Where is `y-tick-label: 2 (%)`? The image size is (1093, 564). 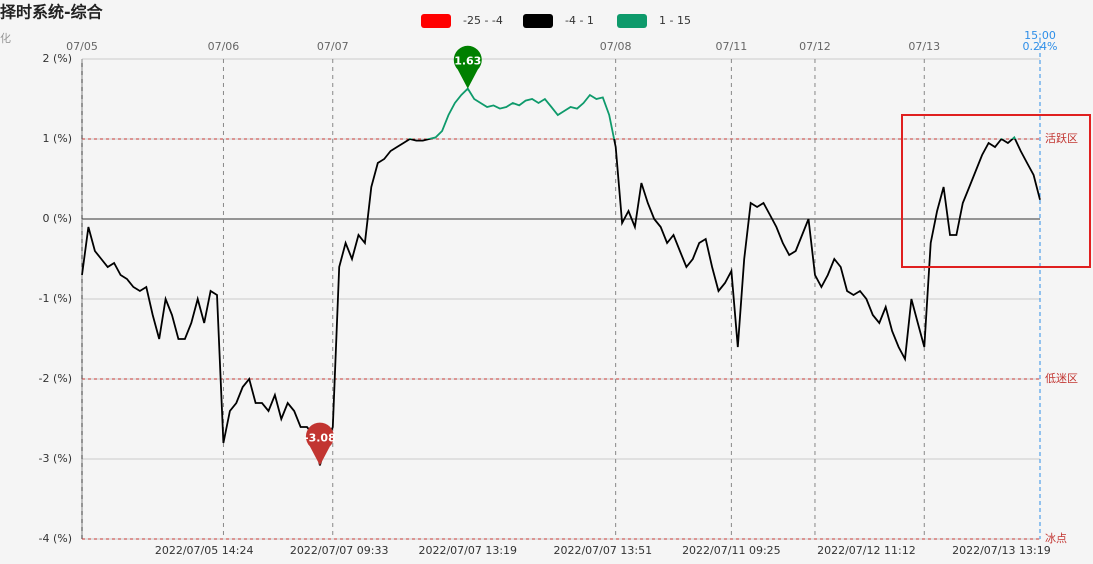 y-tick-label: 2 (%) is located at coordinates (57, 58).